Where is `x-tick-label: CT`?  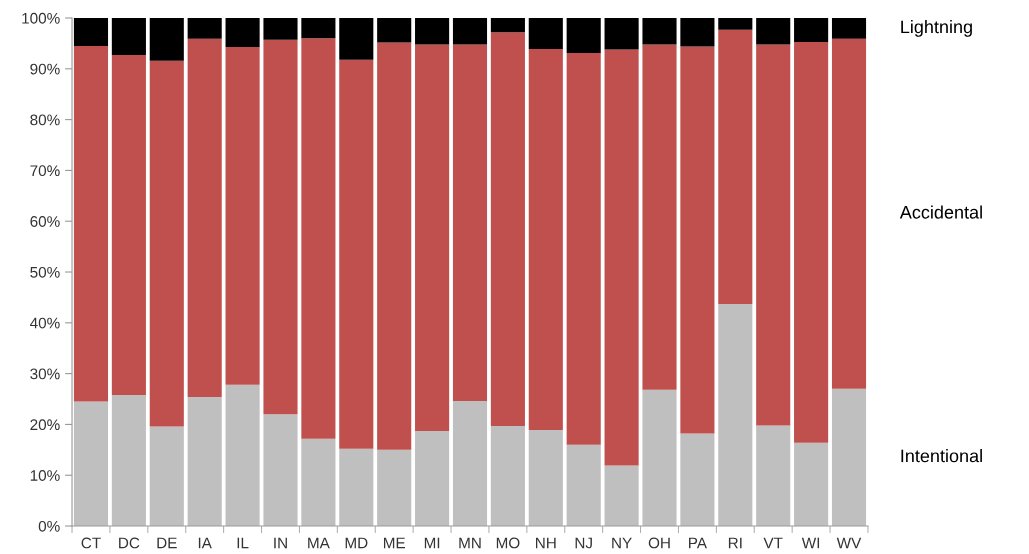 x-tick-label: CT is located at coordinates (91, 543).